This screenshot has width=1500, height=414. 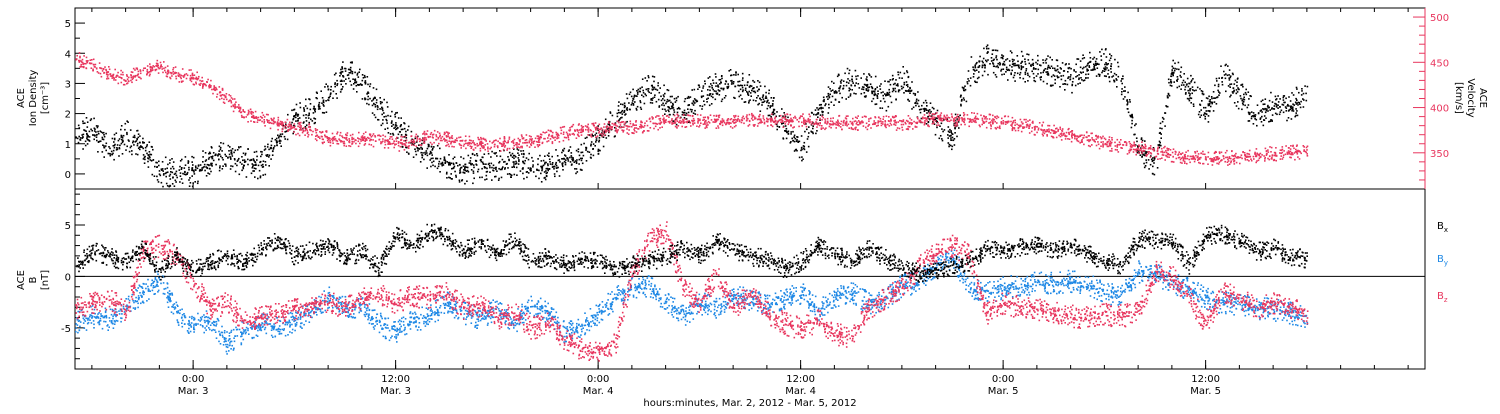 I want to click on b-tick-label: -5, so click(x=66, y=329).